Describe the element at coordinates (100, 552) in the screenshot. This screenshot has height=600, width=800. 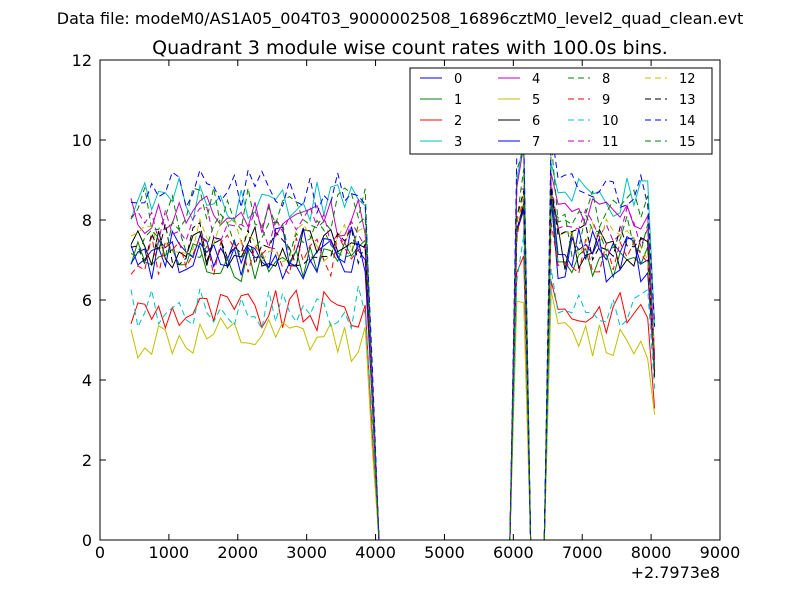
I see `x-tick-label: 0` at that location.